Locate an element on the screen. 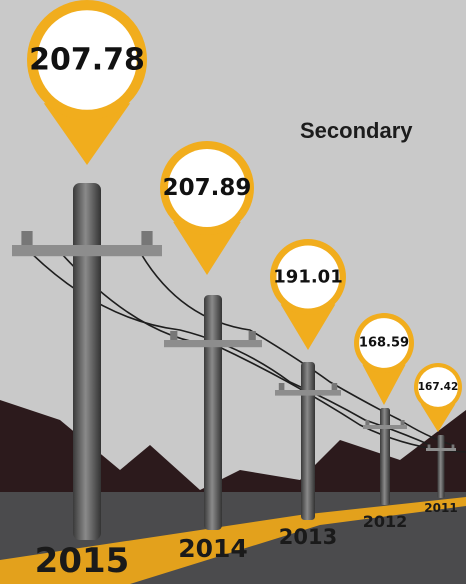  value-label: 191.01 is located at coordinates (307, 277).